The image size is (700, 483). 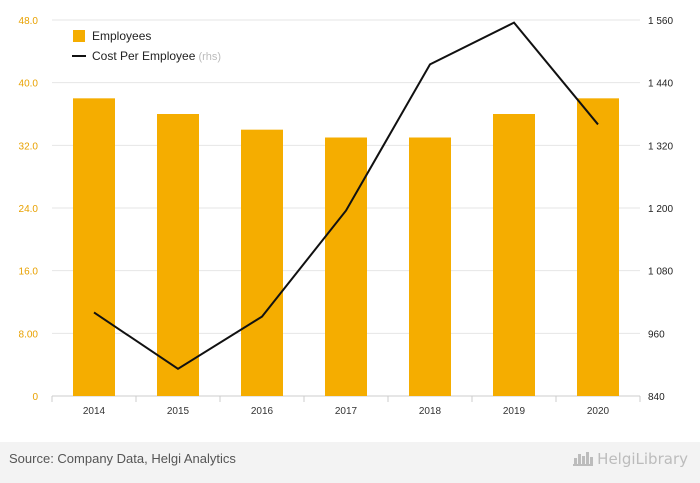 I want to click on y-right-tick-label: 1 080, so click(x=660, y=272).